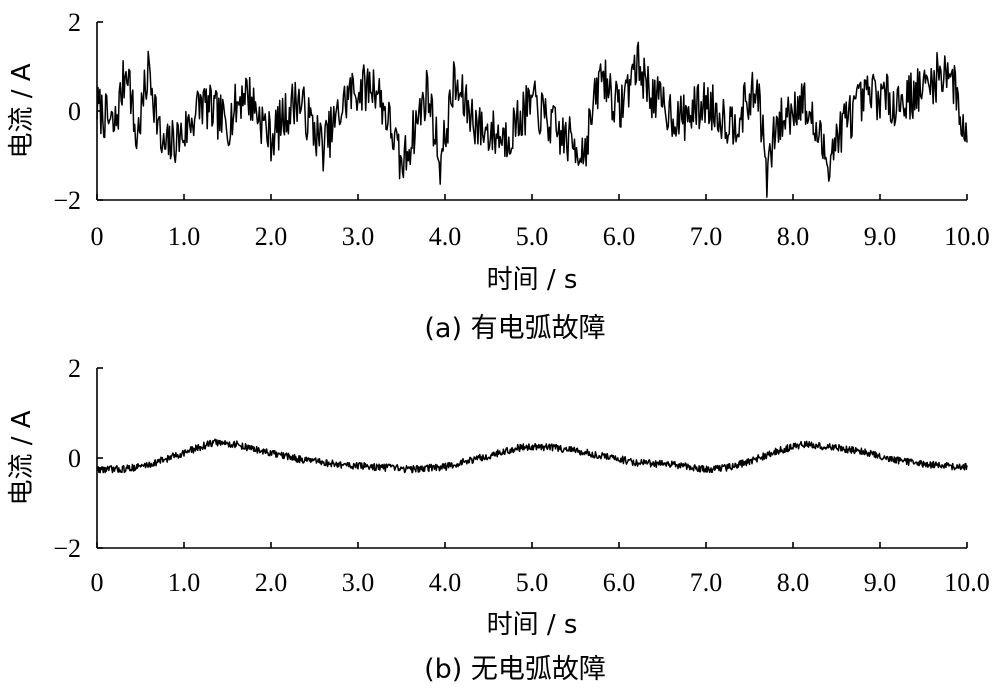 The image size is (1000, 691). What do you see at coordinates (514, 328) in the screenshot?
I see `panel-caption: (a) 有电弧故障` at bounding box center [514, 328].